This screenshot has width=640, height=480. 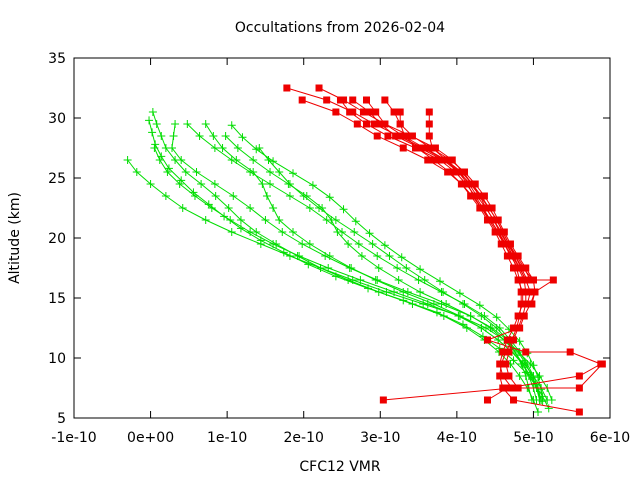 I want to click on x-tick-label: 5e-10, so click(x=533, y=438).